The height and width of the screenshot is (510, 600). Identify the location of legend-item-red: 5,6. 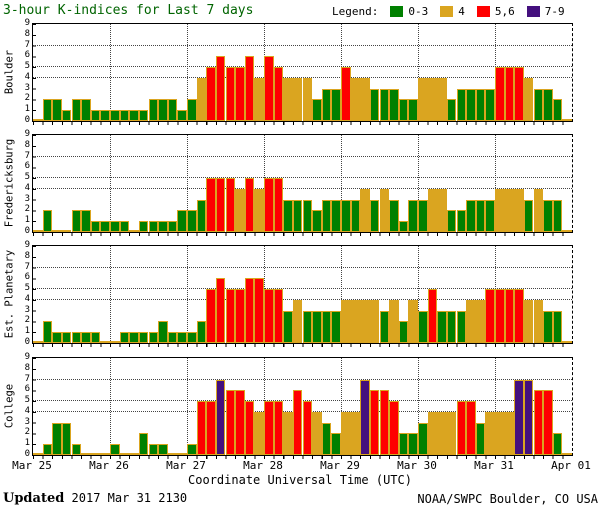
(495, 11).